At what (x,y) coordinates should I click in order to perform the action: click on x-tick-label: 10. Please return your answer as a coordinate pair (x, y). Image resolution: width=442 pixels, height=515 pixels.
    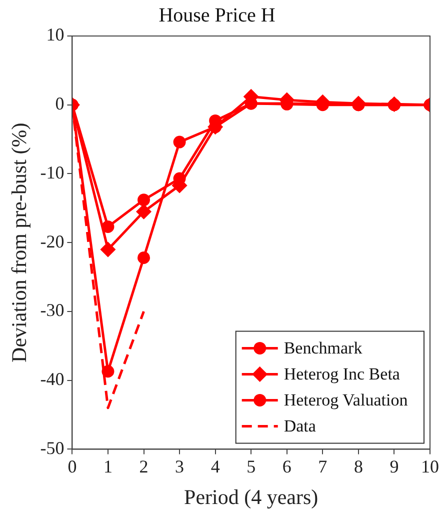
    Looking at the image, I should click on (430, 466).